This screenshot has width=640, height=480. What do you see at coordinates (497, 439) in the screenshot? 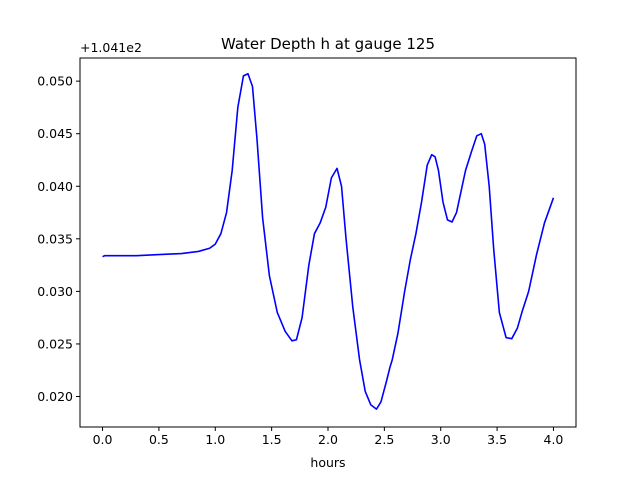
I see `x-tick-label: 3.5` at bounding box center [497, 439].